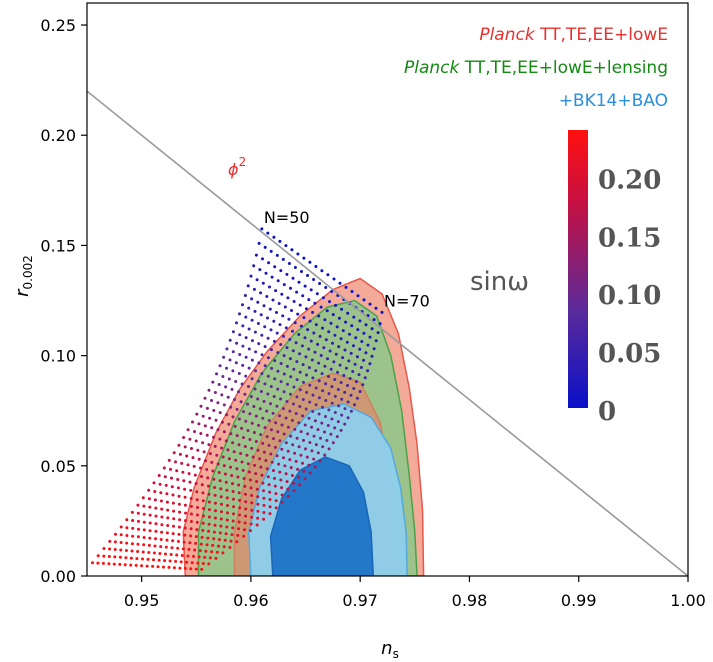 This screenshot has width=713, height=662. What do you see at coordinates (58, 356) in the screenshot?
I see `y-tick-label: 0.10` at bounding box center [58, 356].